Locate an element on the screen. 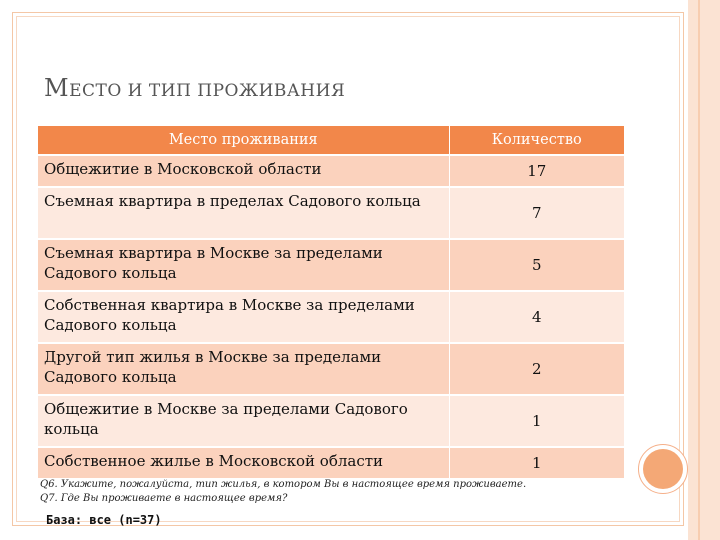  cell-quantity: 17 is located at coordinates (536, 171).